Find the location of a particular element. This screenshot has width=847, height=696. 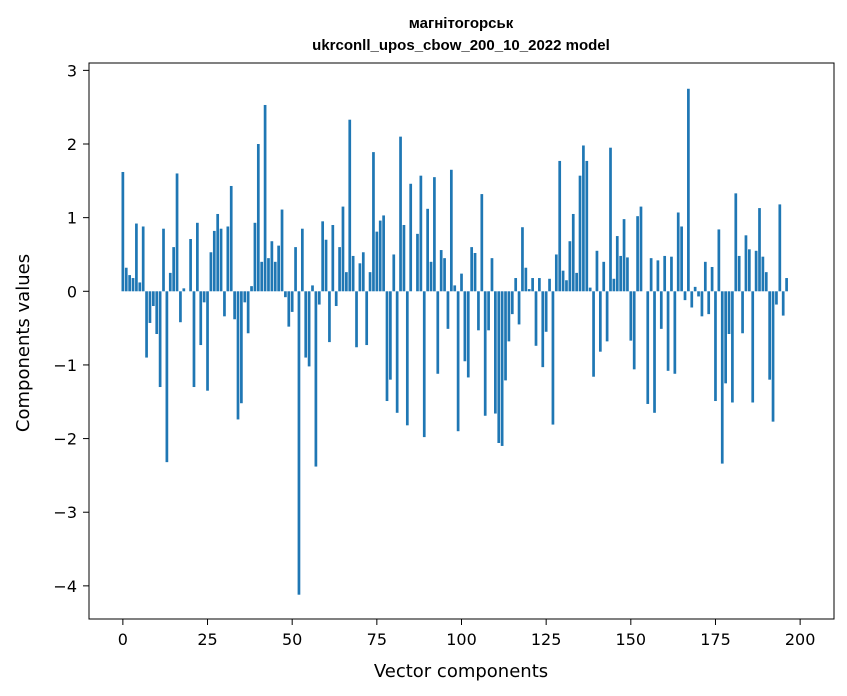

y-tick-label: −1 is located at coordinates (65, 365).